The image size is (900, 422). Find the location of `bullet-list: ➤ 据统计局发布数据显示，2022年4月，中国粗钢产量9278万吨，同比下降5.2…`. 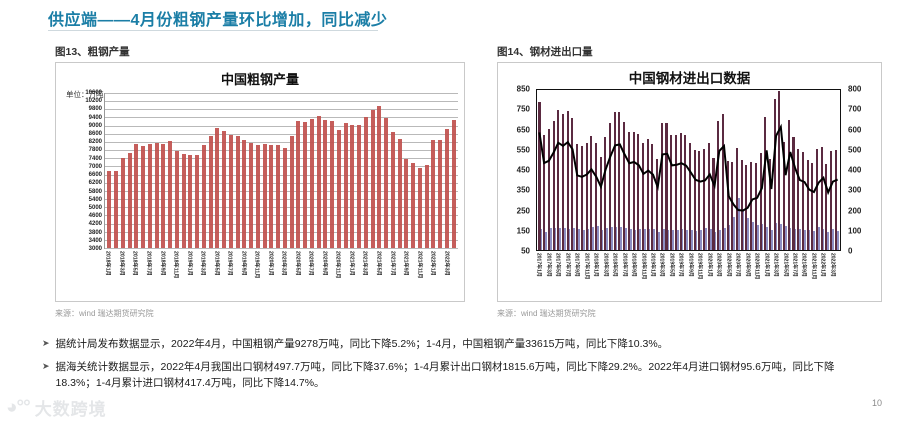

bullet-list: ➤ 据统计局发布数据显示，2022年4月，中国粗钢产量9278万吨，同比下降5.2… is located at coordinates (452, 367).